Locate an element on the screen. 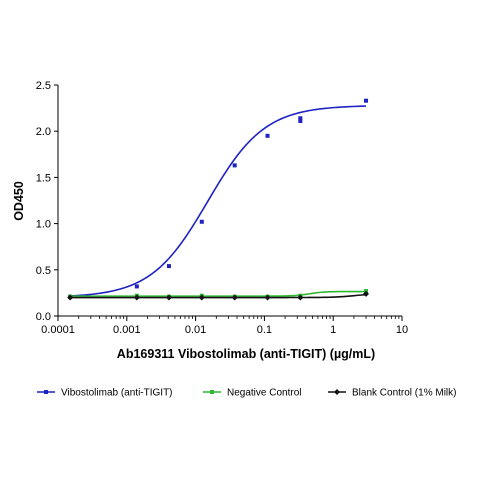 The height and width of the screenshot is (479, 479). x-tick-label: 1 is located at coordinates (333, 330).